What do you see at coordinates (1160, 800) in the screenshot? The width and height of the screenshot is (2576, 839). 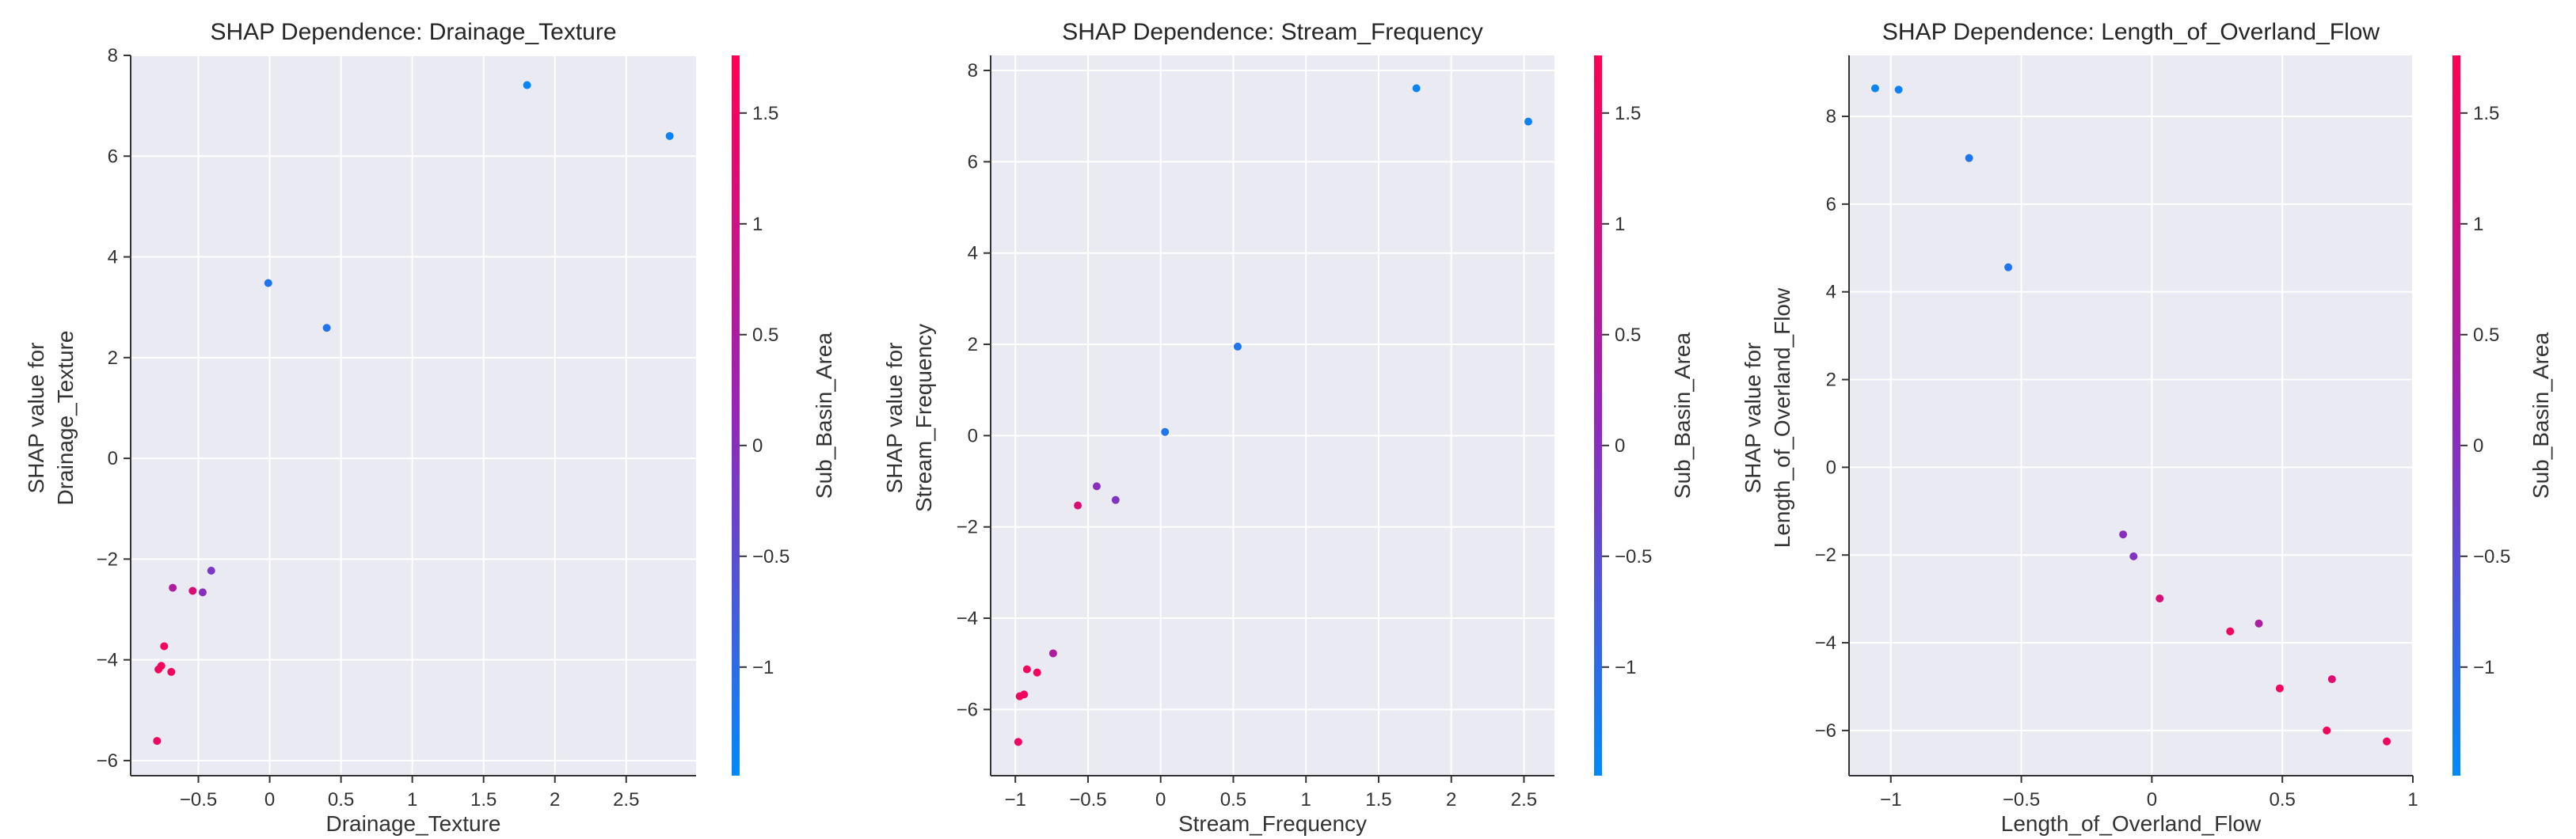 I see `x-tick-label: 0` at bounding box center [1160, 800].